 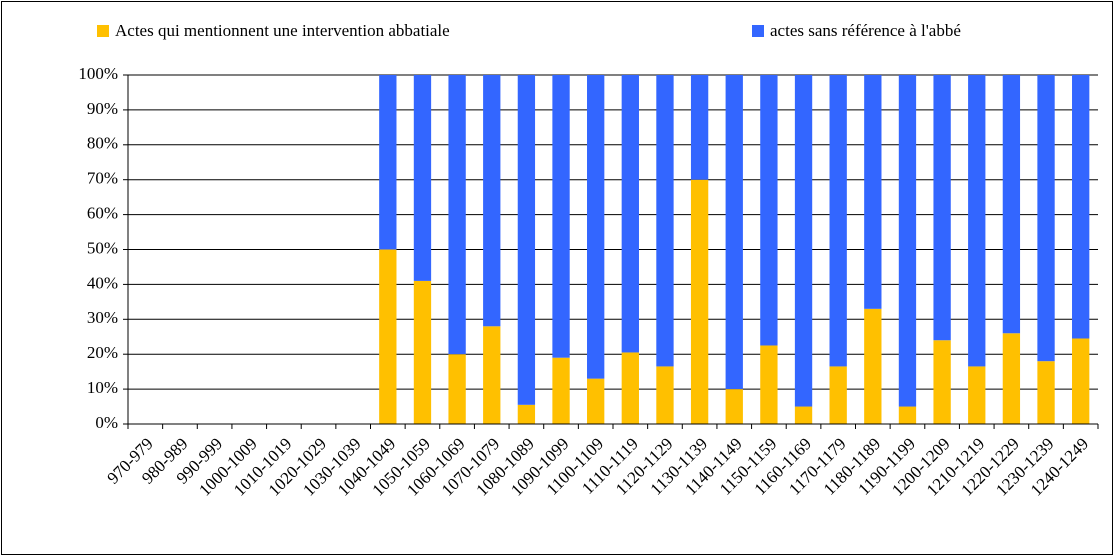 What do you see at coordinates (102, 317) in the screenshot?
I see `y-tick-label: 30%` at bounding box center [102, 317].